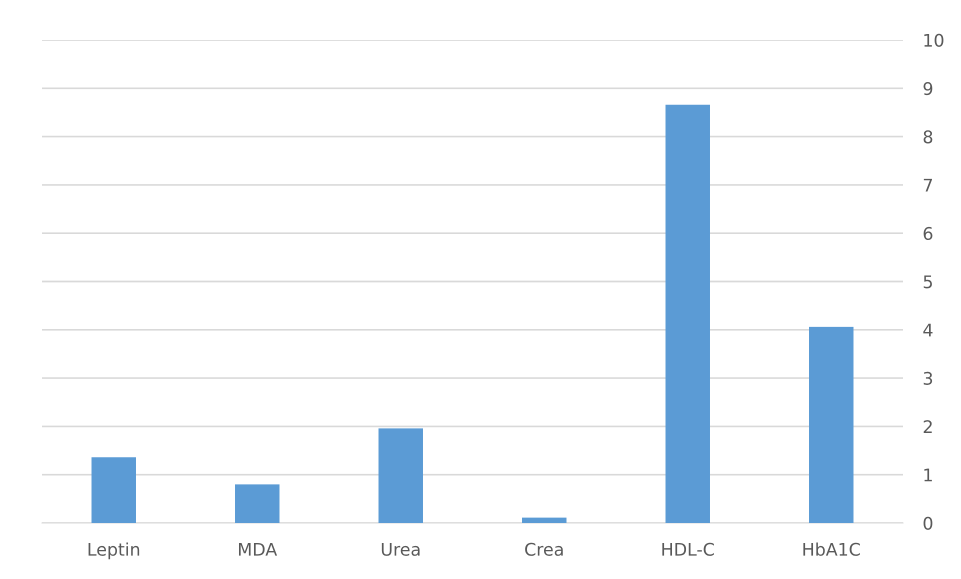 Image resolution: width=961 pixels, height=579 pixels. What do you see at coordinates (928, 137) in the screenshot?
I see `y-tick-label: 8` at bounding box center [928, 137].